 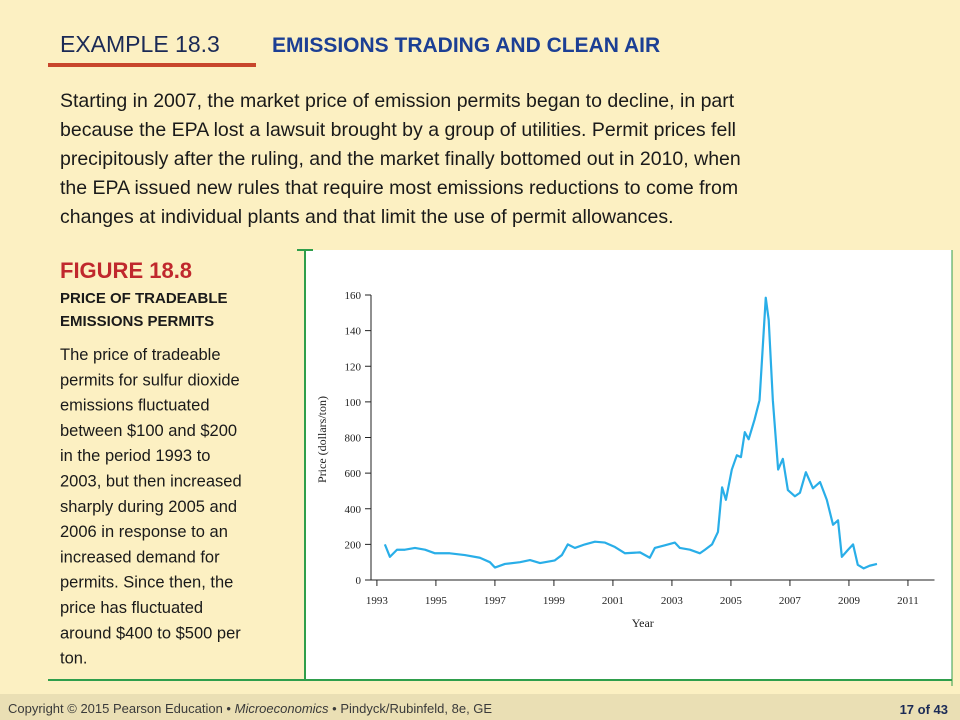 I want to click on x-tick-label: 1995, so click(x=436, y=601).